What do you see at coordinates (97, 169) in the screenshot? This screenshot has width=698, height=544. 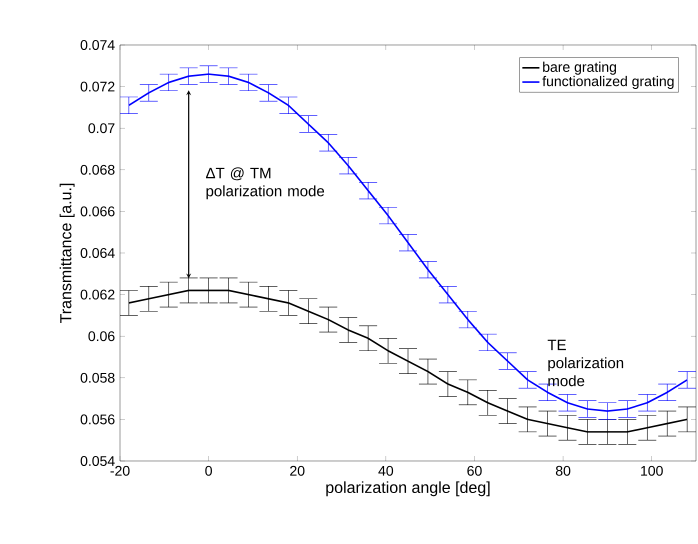 I see `y-tick-label: 0.068` at bounding box center [97, 169].